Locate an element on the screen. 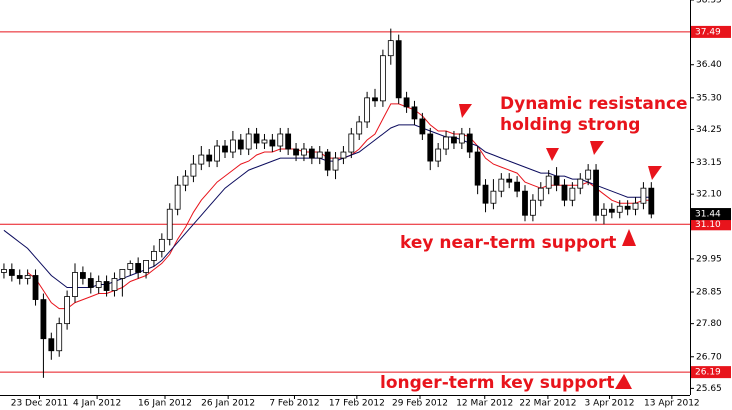 The width and height of the screenshot is (732, 410). y-tick-label: 32.10 is located at coordinates (709, 195).